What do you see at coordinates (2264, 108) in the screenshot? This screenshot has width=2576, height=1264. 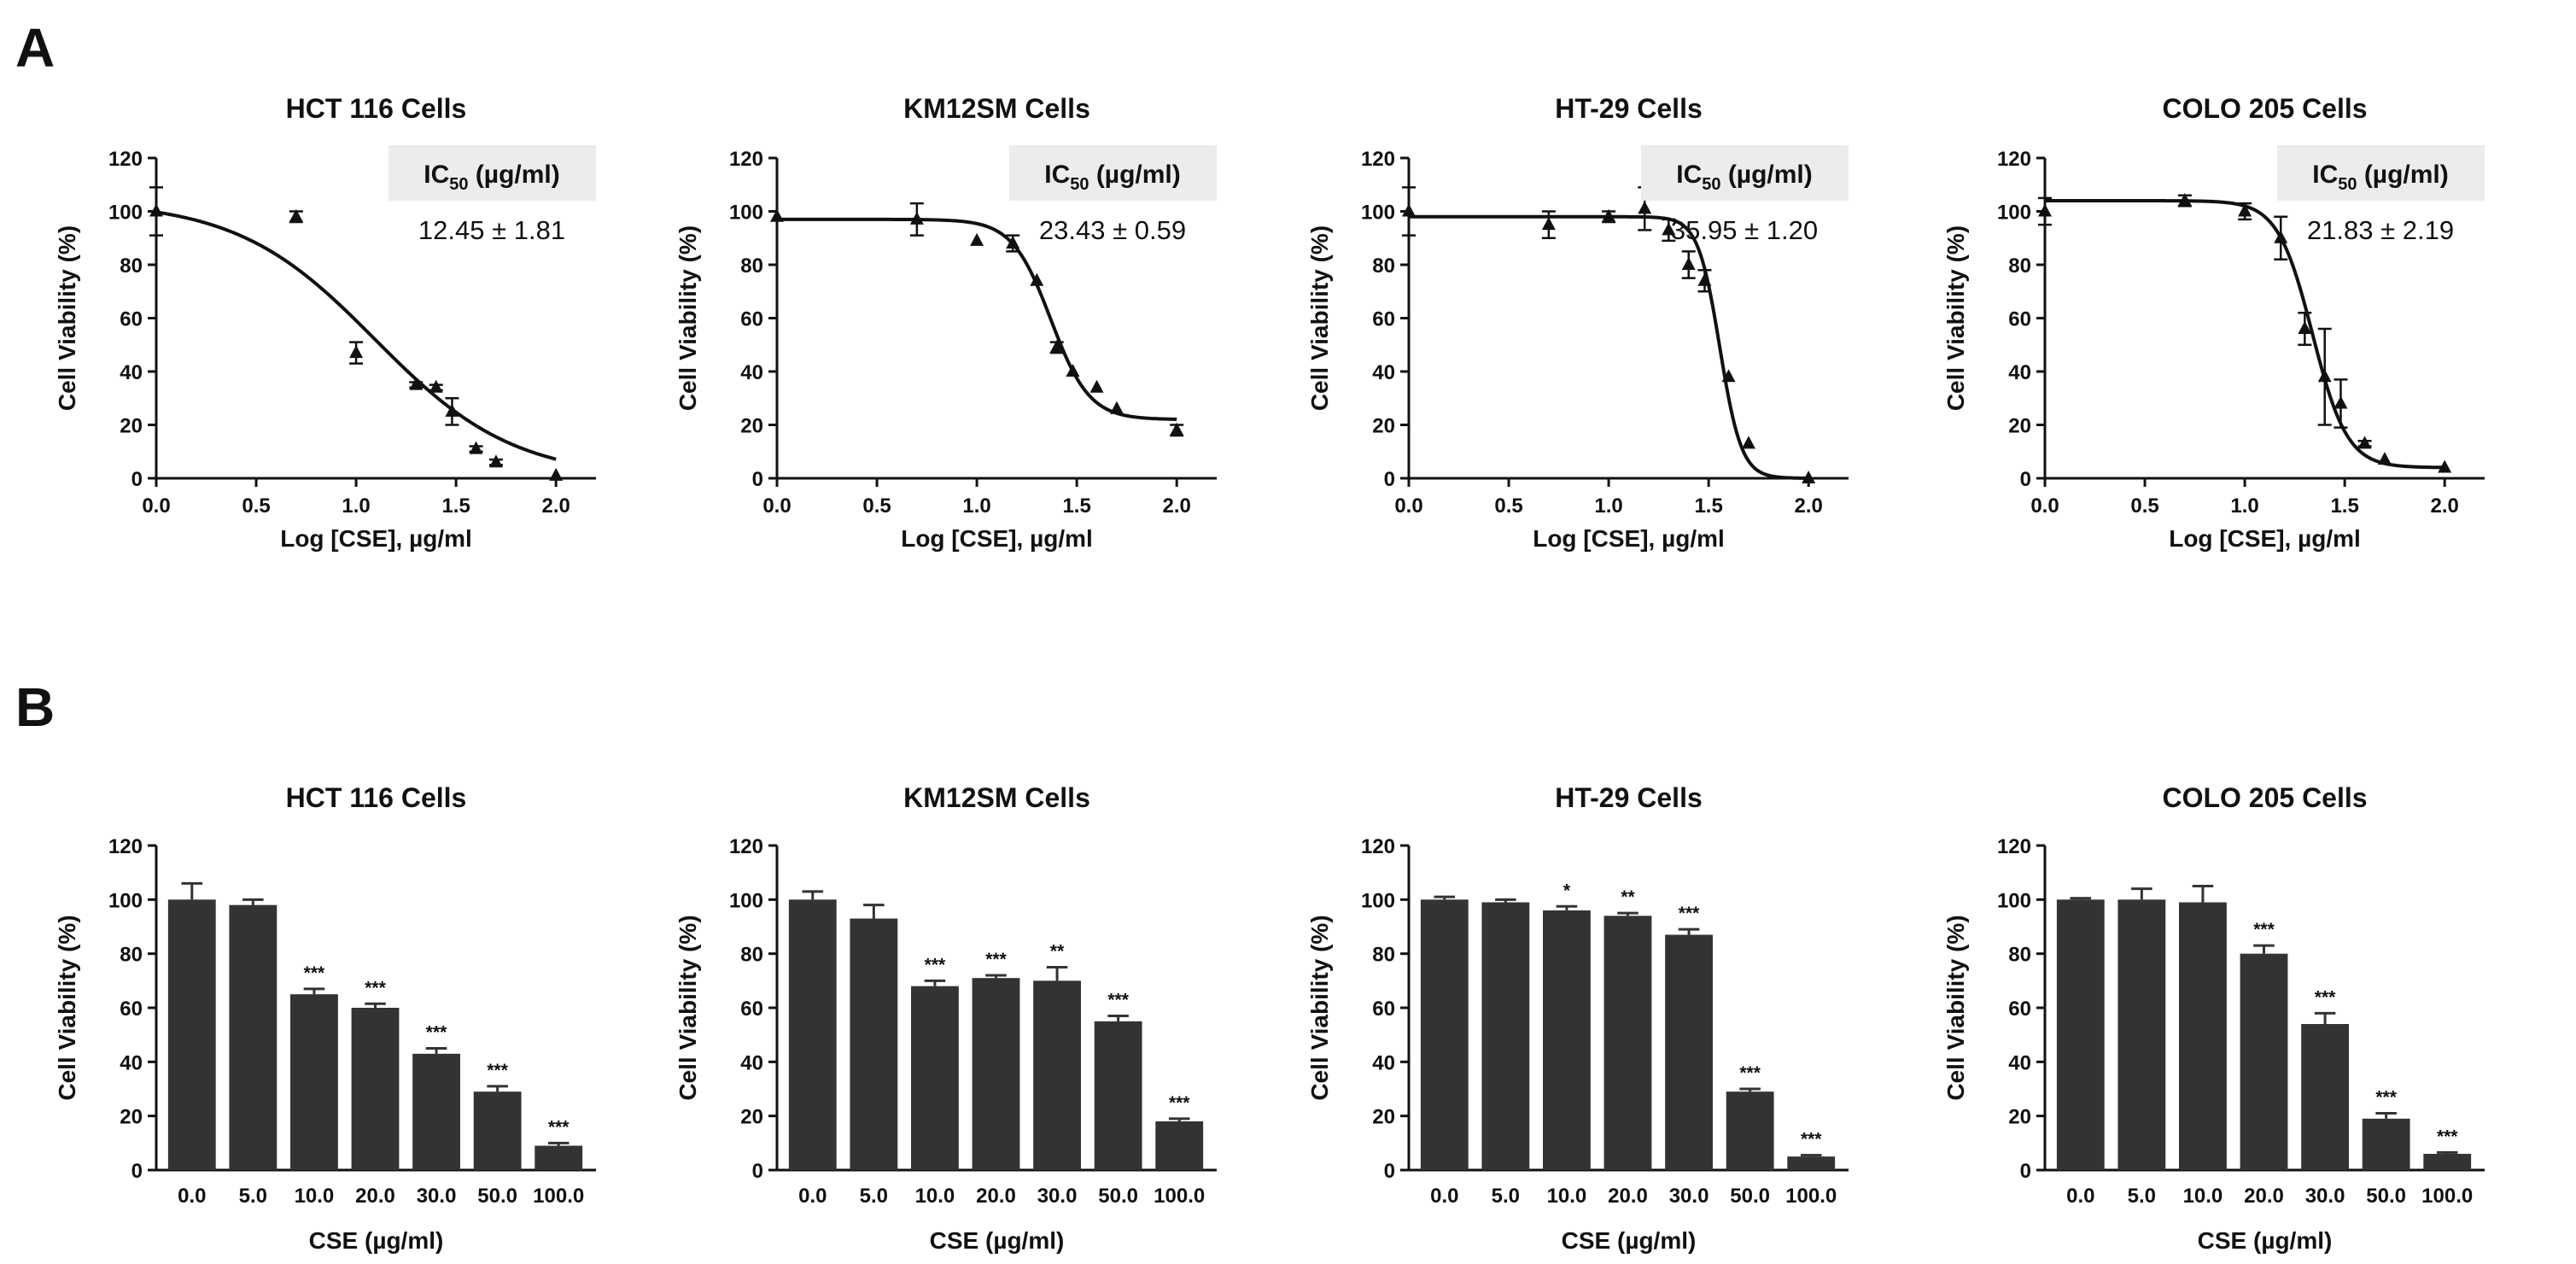 I see `chart-title: COLO 205 Cells` at bounding box center [2264, 108].